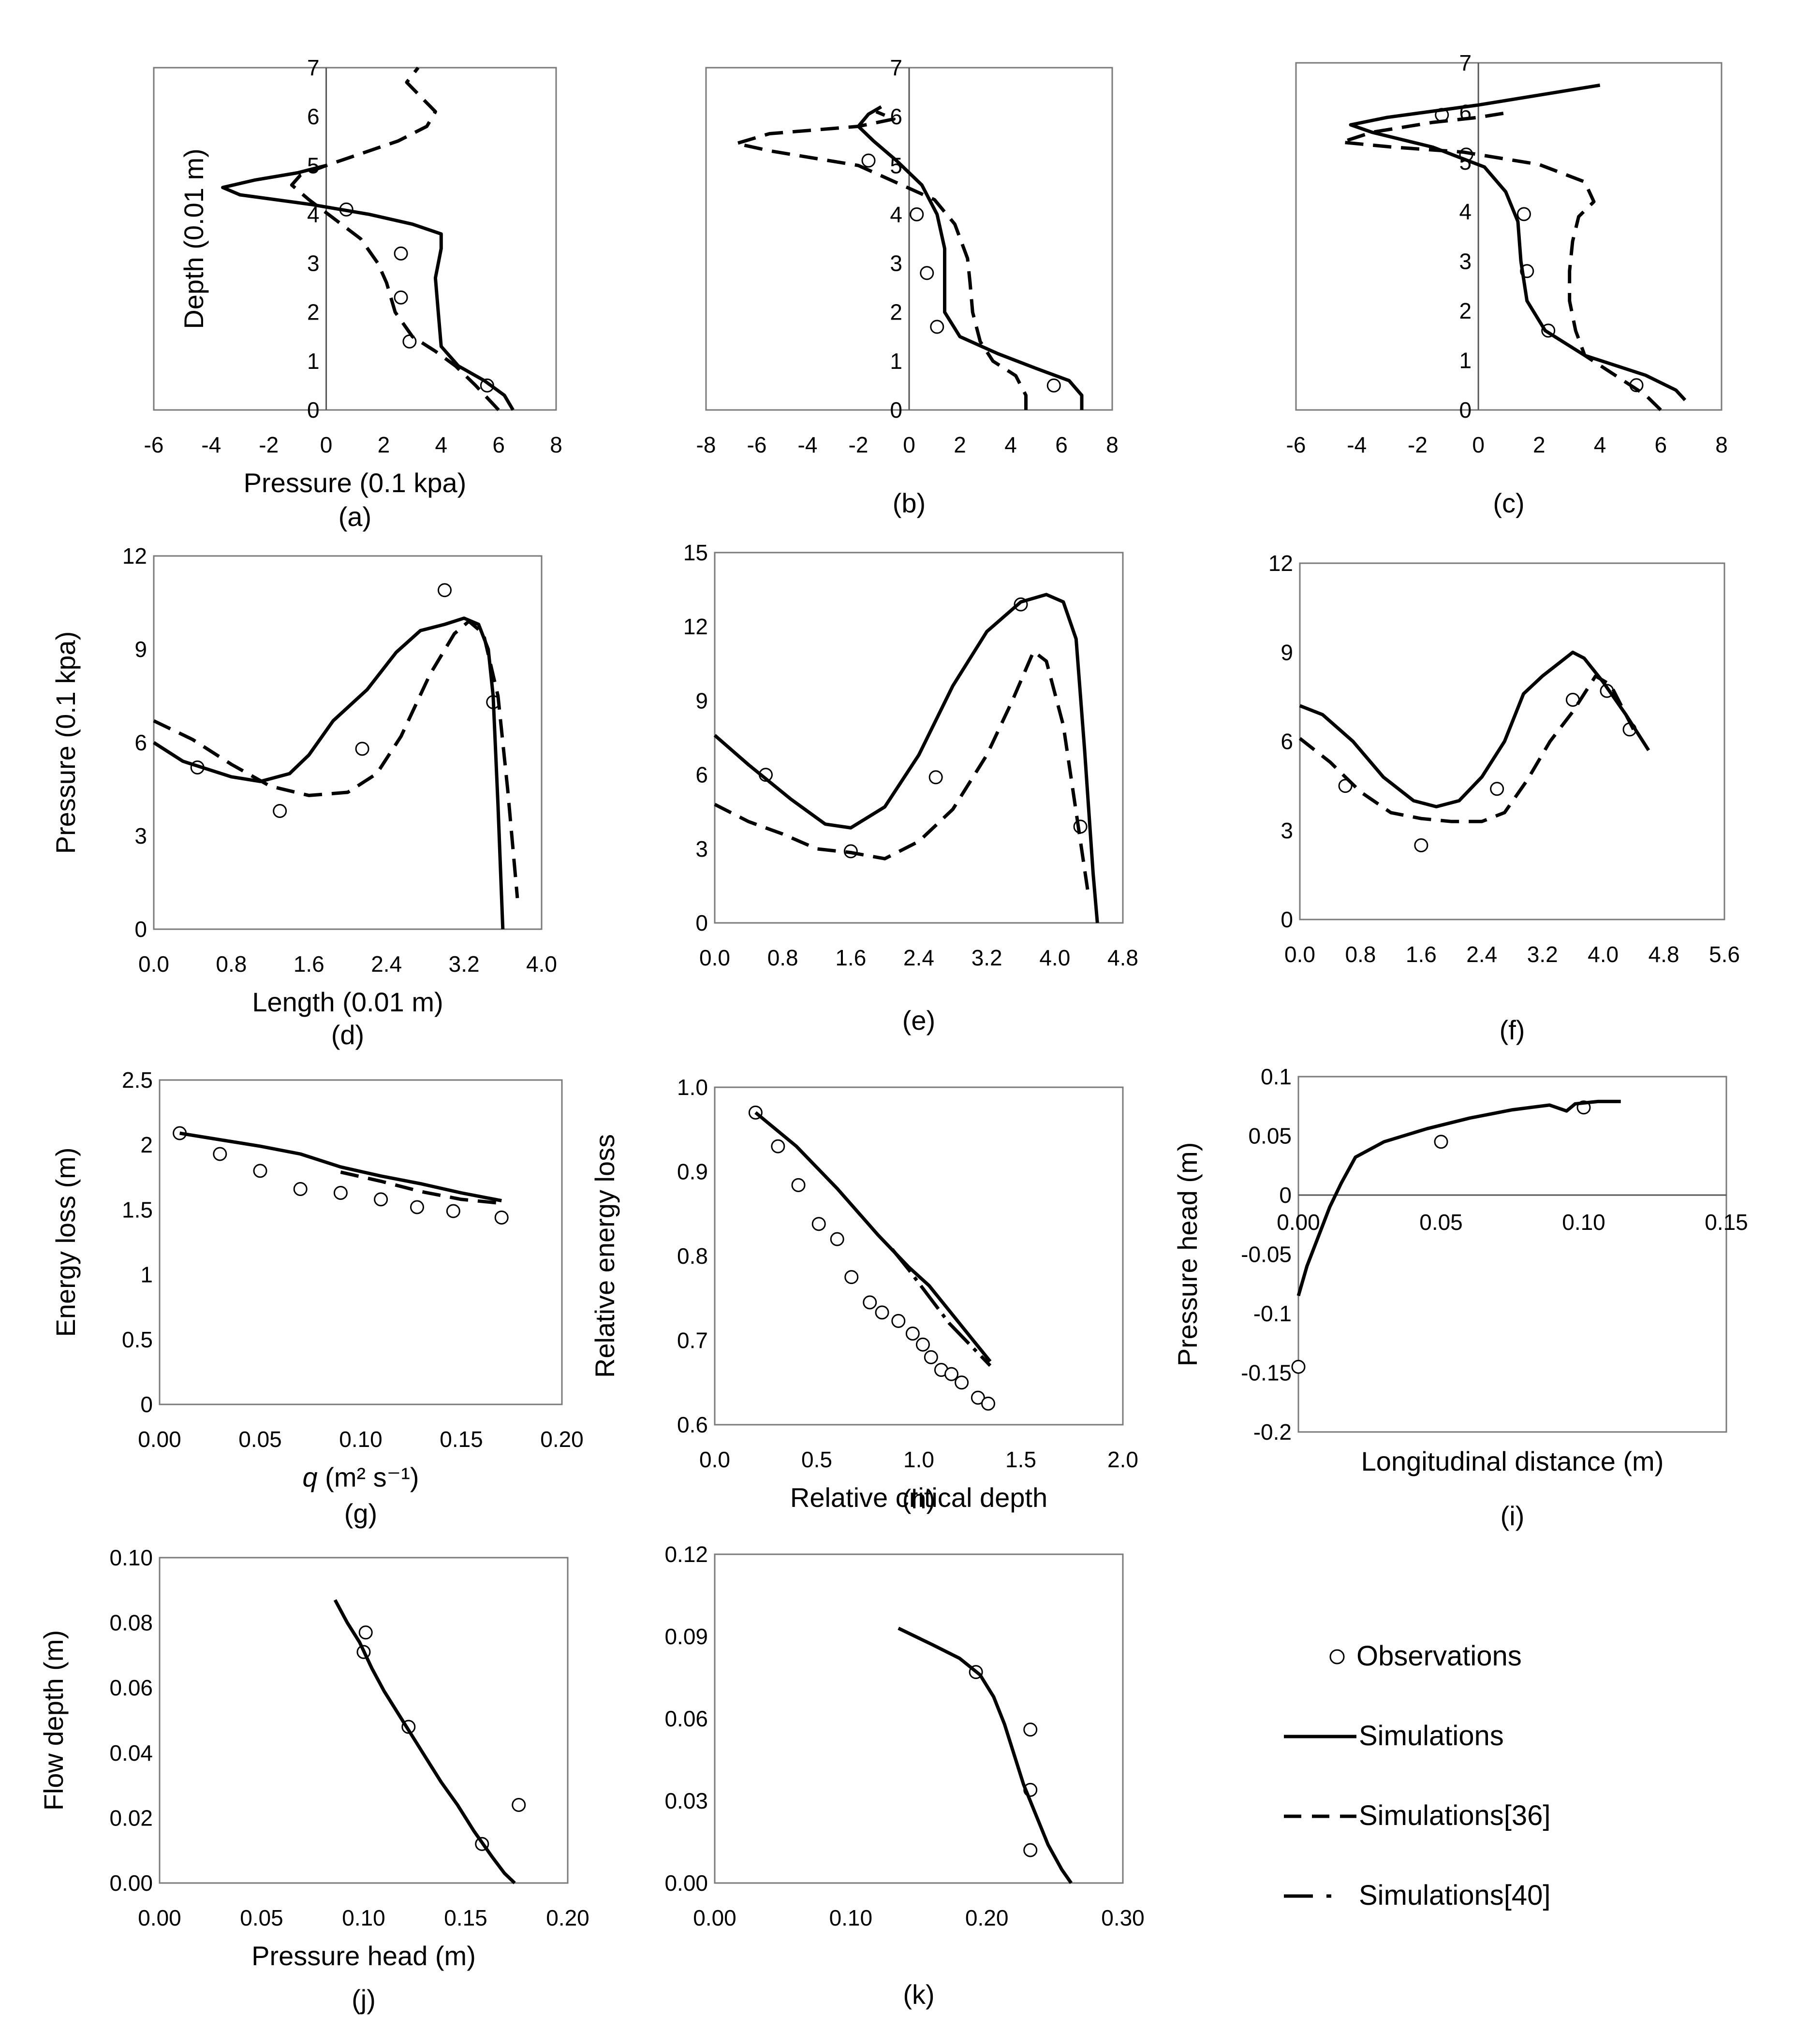 The width and height of the screenshot is (1796, 2044). I want to click on plot-frame-j, so click(364, 1720).